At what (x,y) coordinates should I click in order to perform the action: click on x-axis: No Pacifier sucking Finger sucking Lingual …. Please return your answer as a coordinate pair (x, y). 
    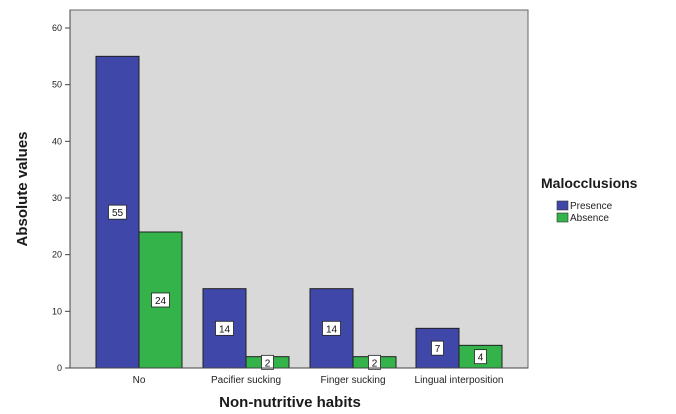
    Looking at the image, I should click on (299, 376).